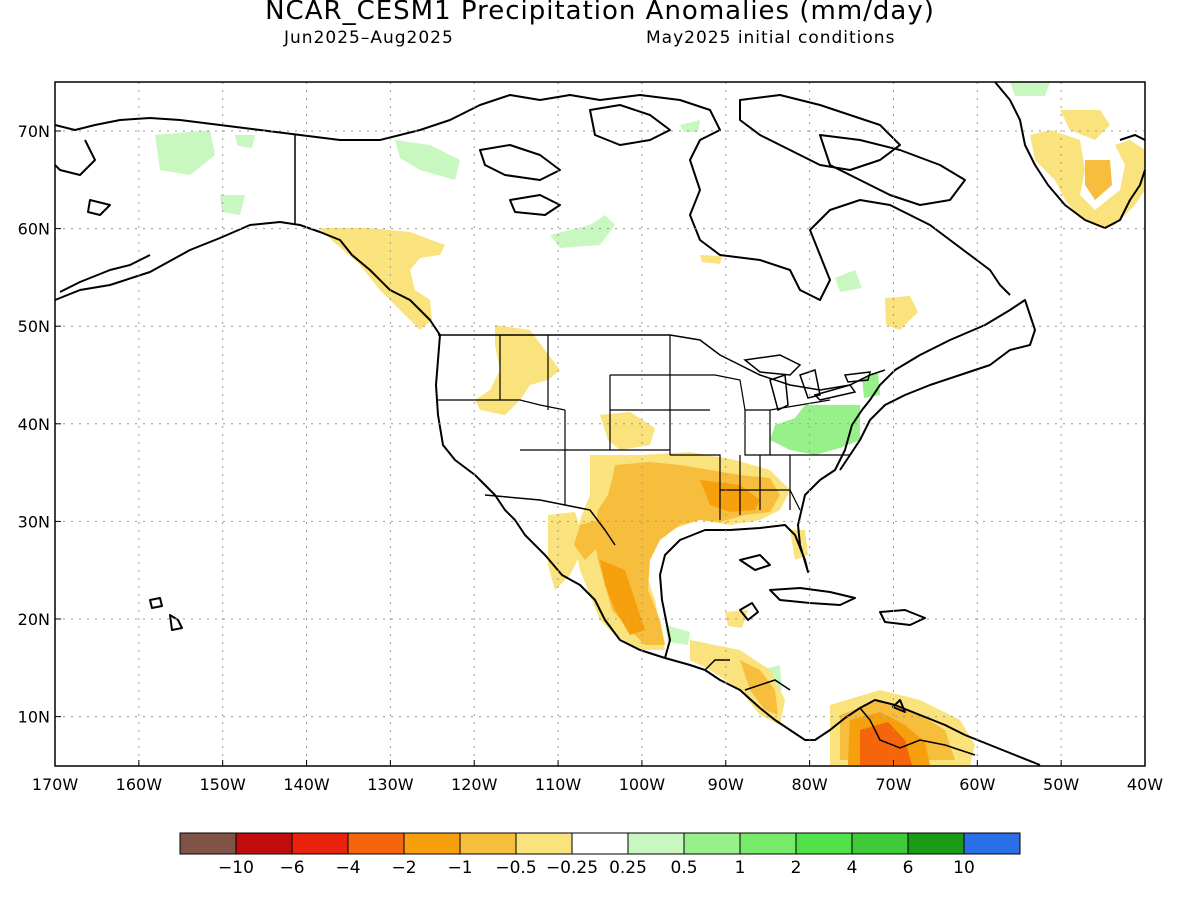 Image resolution: width=1200 pixels, height=900 pixels. Describe the element at coordinates (55, 784) in the screenshot. I see `lon-tick-label: 170W` at that location.